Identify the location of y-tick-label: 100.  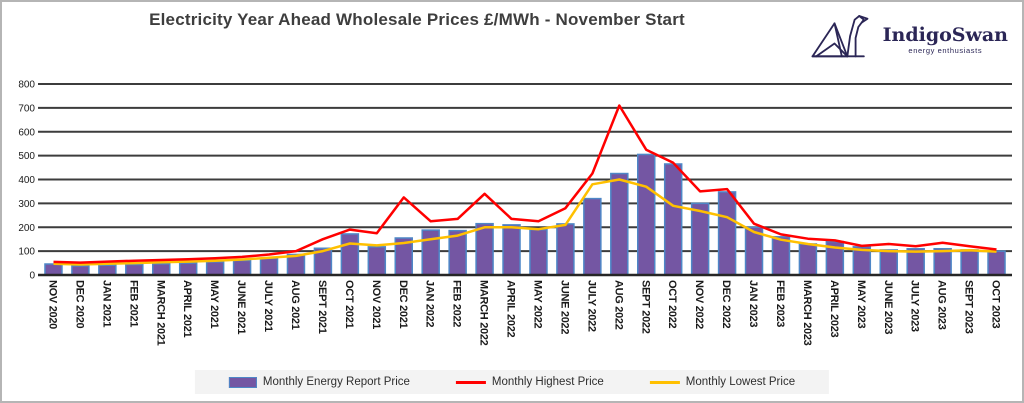
(26, 252).